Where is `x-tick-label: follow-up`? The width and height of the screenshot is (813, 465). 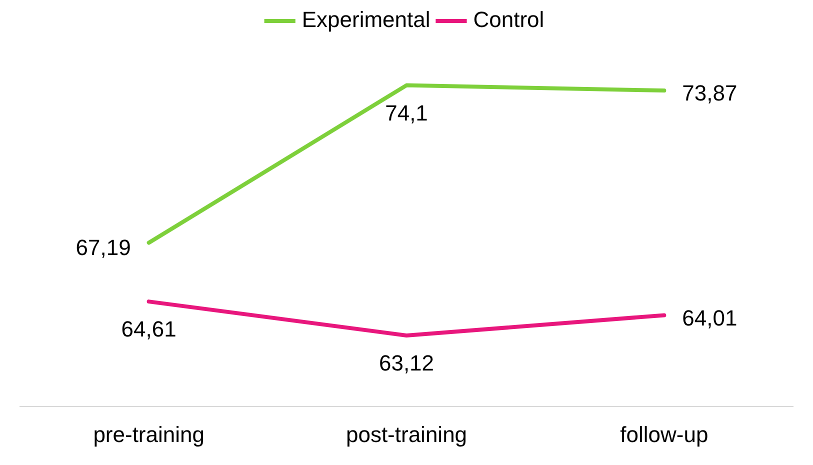 x-tick-label: follow-up is located at coordinates (664, 434).